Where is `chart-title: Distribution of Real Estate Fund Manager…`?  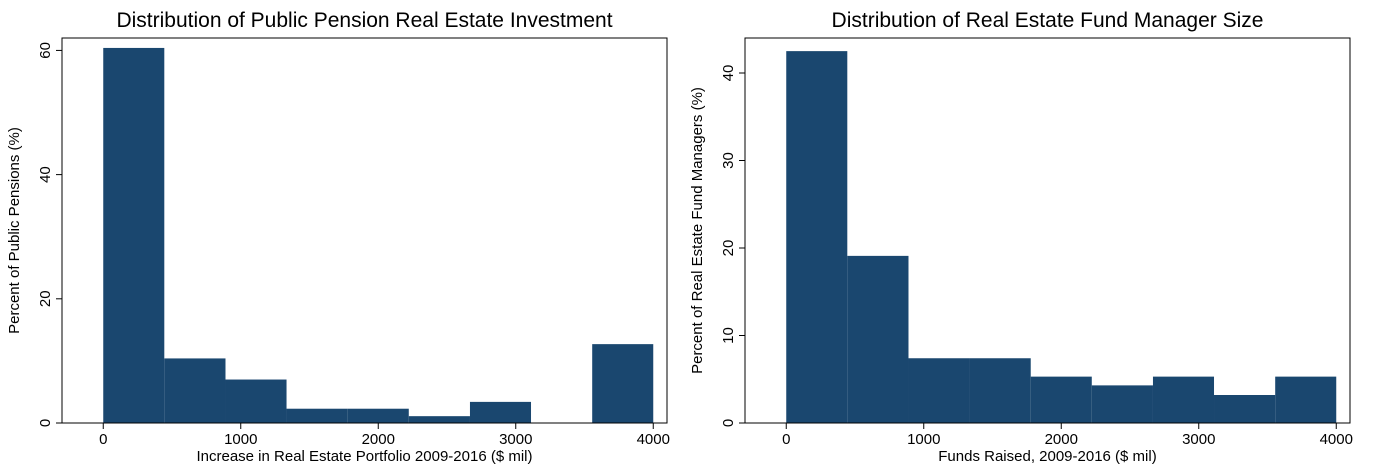 chart-title: Distribution of Real Estate Fund Manager… is located at coordinates (1048, 20).